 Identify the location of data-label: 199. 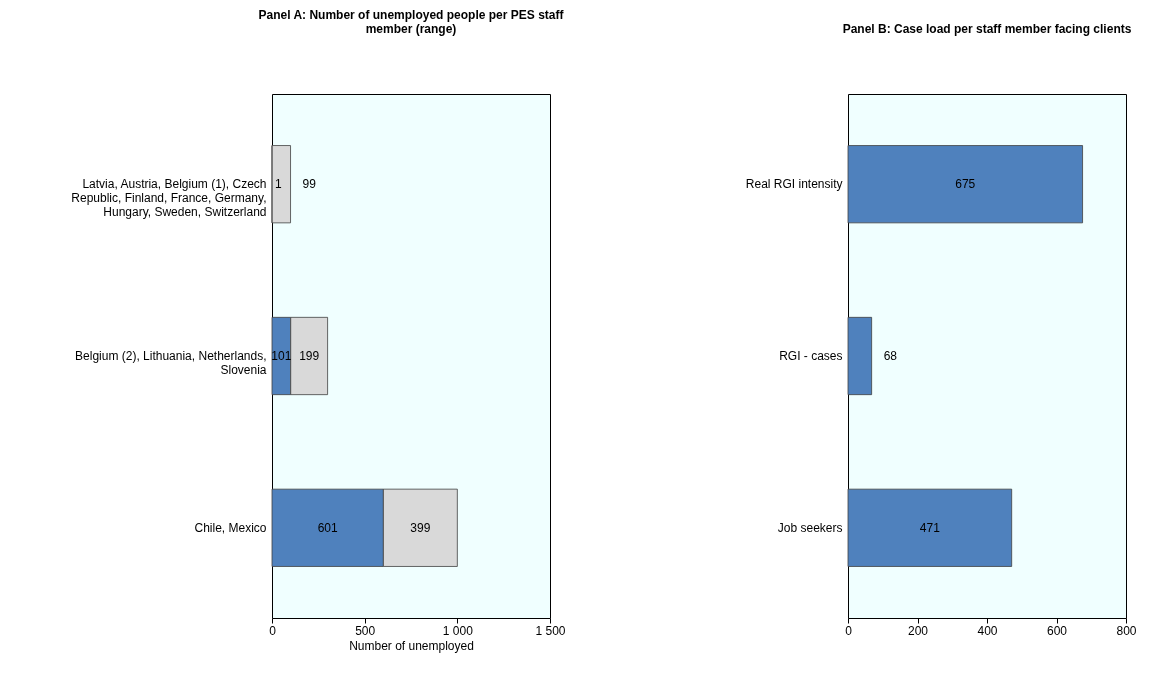
(309, 356).